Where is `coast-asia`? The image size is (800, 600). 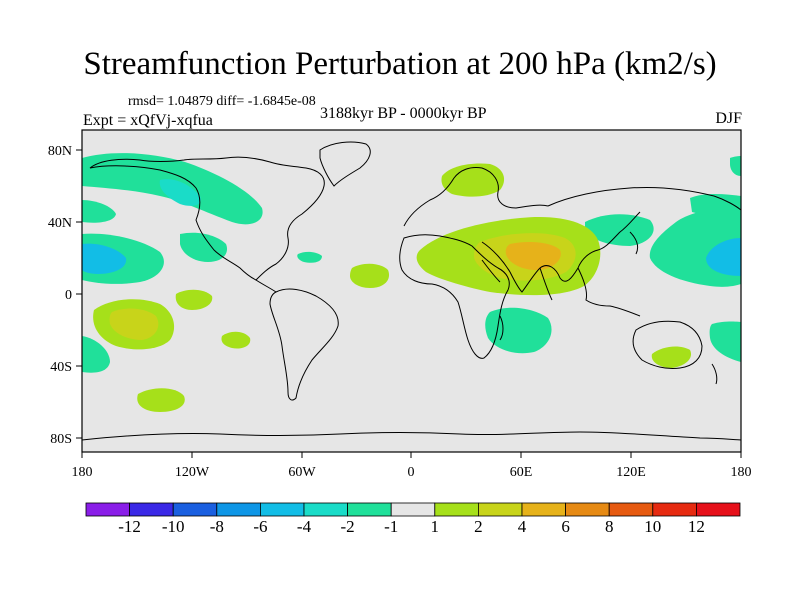 coast-asia is located at coordinates (611, 239).